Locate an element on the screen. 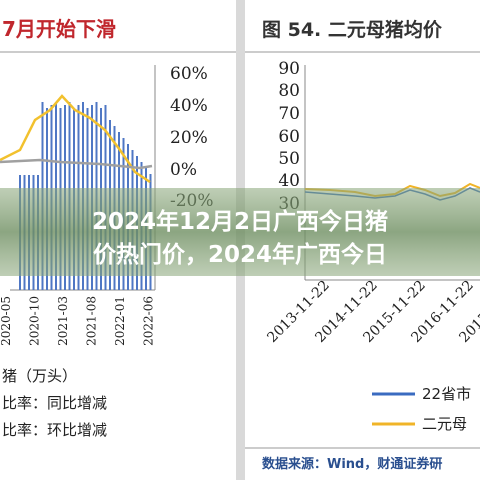 This screenshot has width=480, height=480. y-tick-label: 20% is located at coordinates (189, 138).